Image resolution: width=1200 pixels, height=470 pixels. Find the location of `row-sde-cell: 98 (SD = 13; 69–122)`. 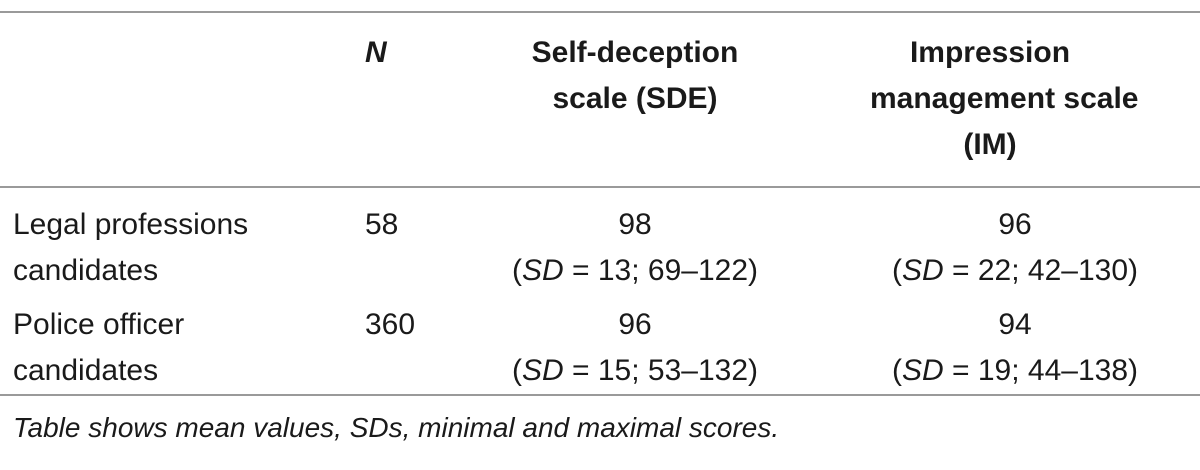

row-sde-cell: 98 (SD = 13; 69–122) is located at coordinates (635, 248).